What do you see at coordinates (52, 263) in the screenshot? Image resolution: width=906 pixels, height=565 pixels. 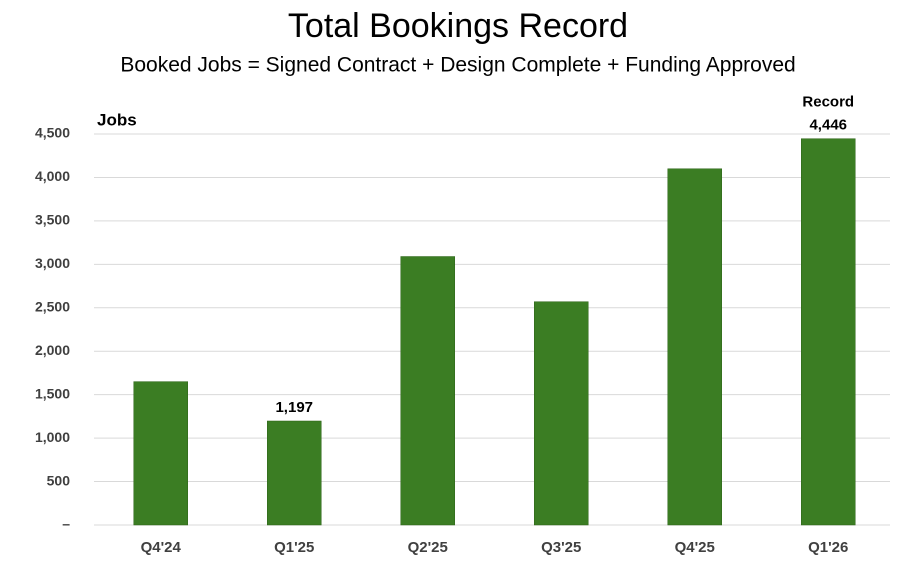 I see `y-tick-label: 3,000` at bounding box center [52, 263].